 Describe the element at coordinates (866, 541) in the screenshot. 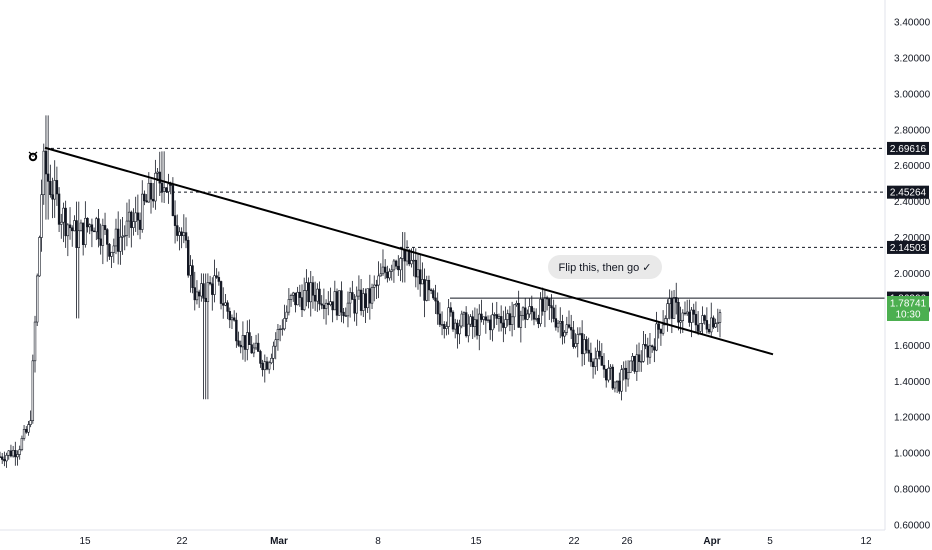

I see `time-tick-label: 12` at that location.